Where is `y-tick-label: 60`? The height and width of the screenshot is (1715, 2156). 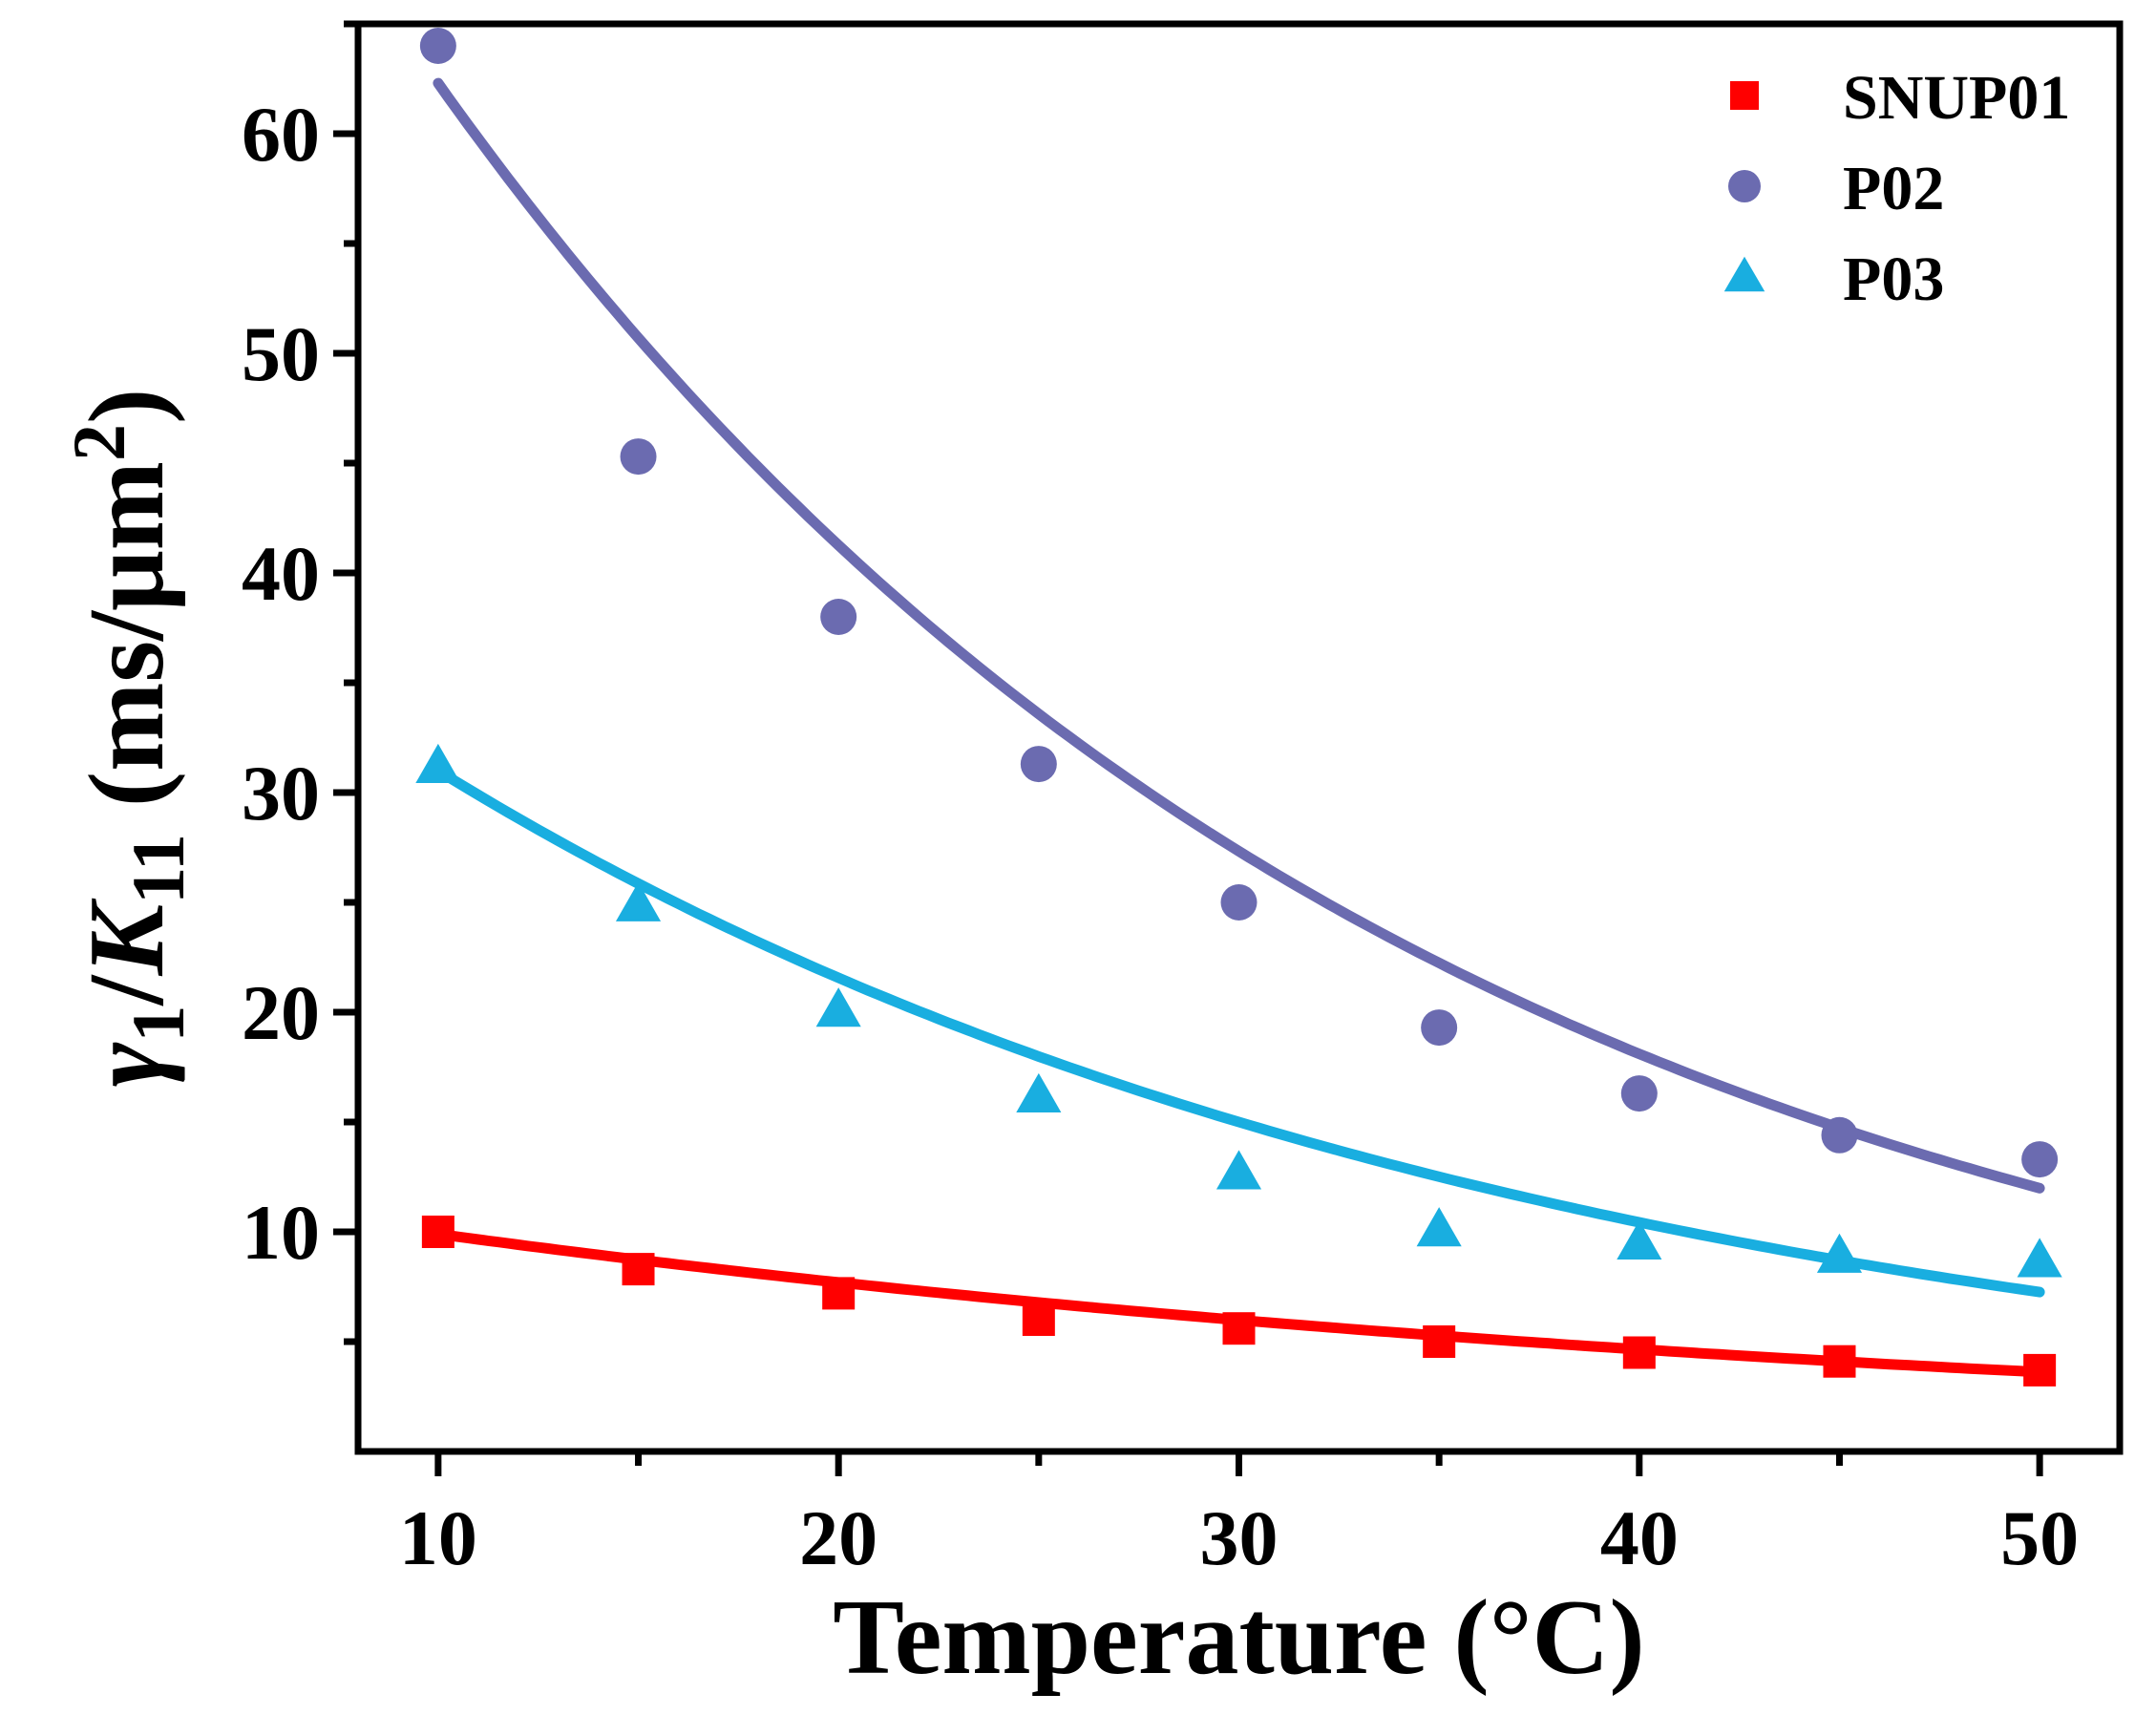
y-tick-label: 60 is located at coordinates (281, 134).